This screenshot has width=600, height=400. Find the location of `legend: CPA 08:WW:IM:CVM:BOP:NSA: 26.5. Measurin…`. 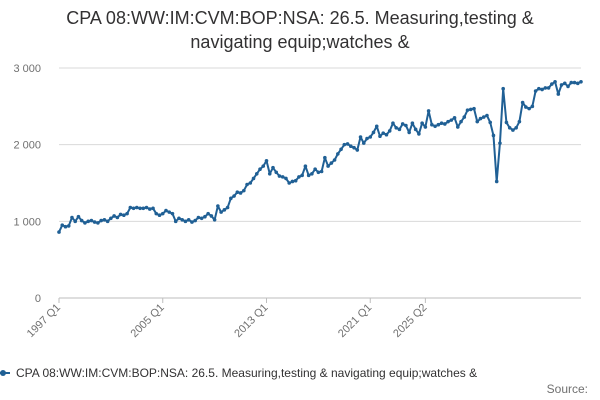

legend: CPA 08:WW:IM:CVM:BOP:NSA: 26.5. Measurin… is located at coordinates (300, 373).